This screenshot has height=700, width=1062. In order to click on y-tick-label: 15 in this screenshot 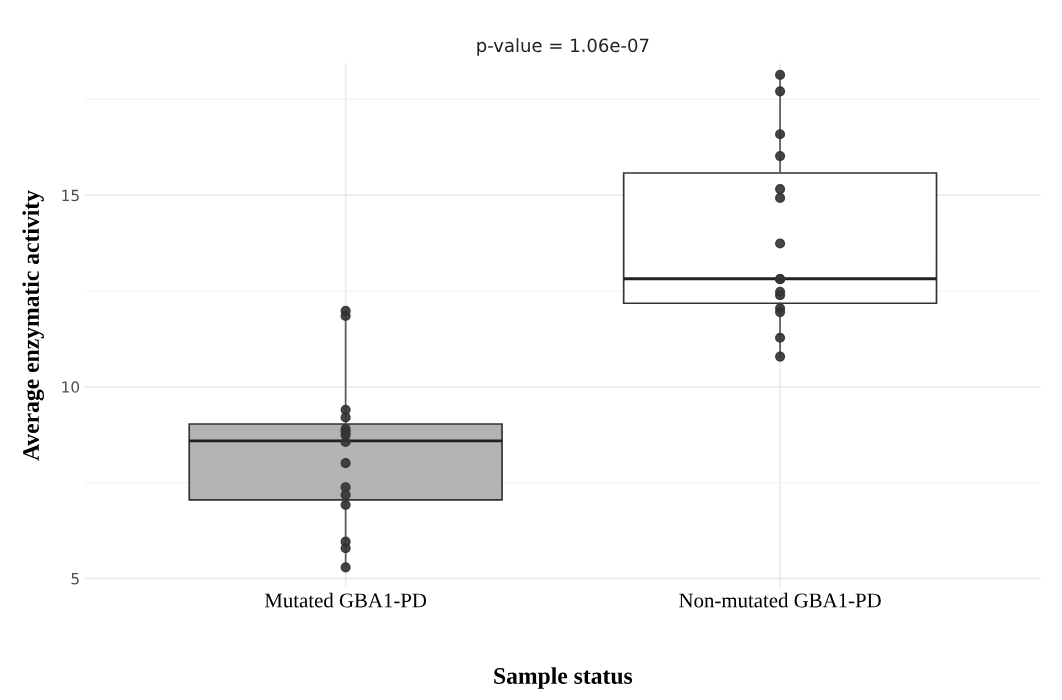, I will do `click(70, 195)`.